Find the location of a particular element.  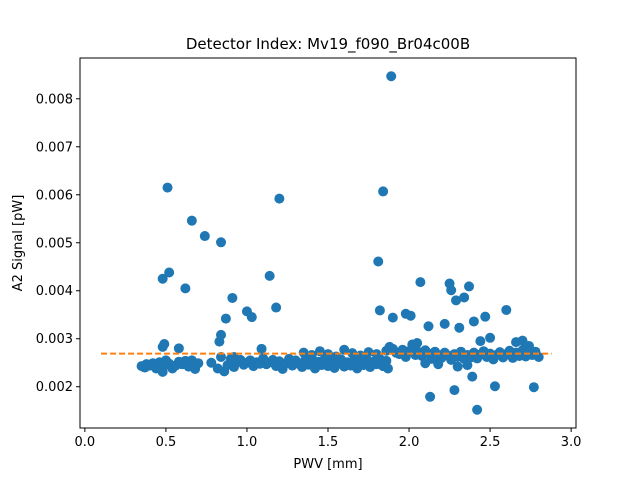

x-tick-label: 0.5 is located at coordinates (166, 442).